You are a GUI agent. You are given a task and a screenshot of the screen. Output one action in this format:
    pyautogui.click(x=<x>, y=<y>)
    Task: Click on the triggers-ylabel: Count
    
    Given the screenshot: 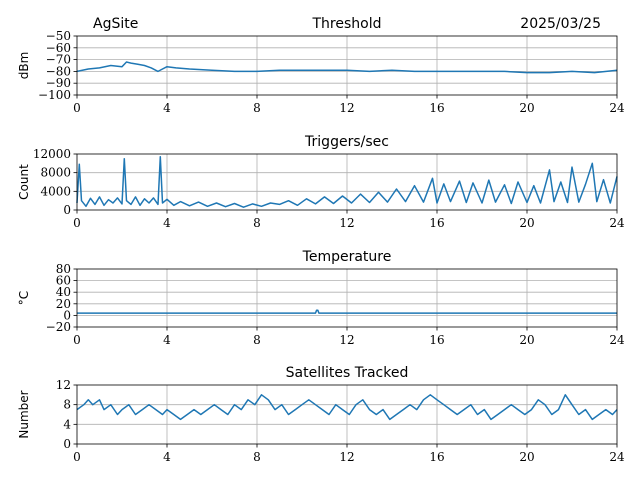 What is the action you would take?
    pyautogui.click(x=24, y=182)
    